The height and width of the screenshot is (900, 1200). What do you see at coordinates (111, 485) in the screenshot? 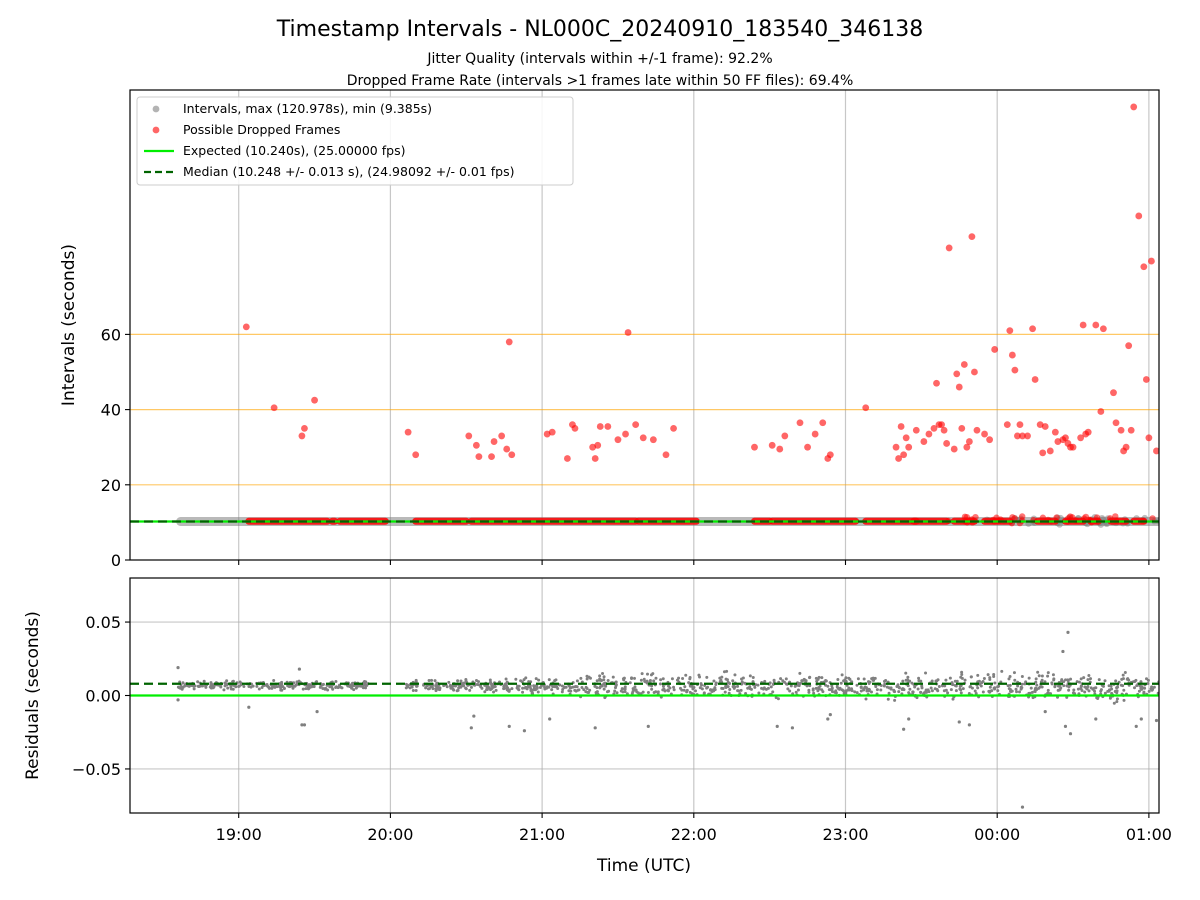
I see `y-tick-label: 20` at bounding box center [111, 485].